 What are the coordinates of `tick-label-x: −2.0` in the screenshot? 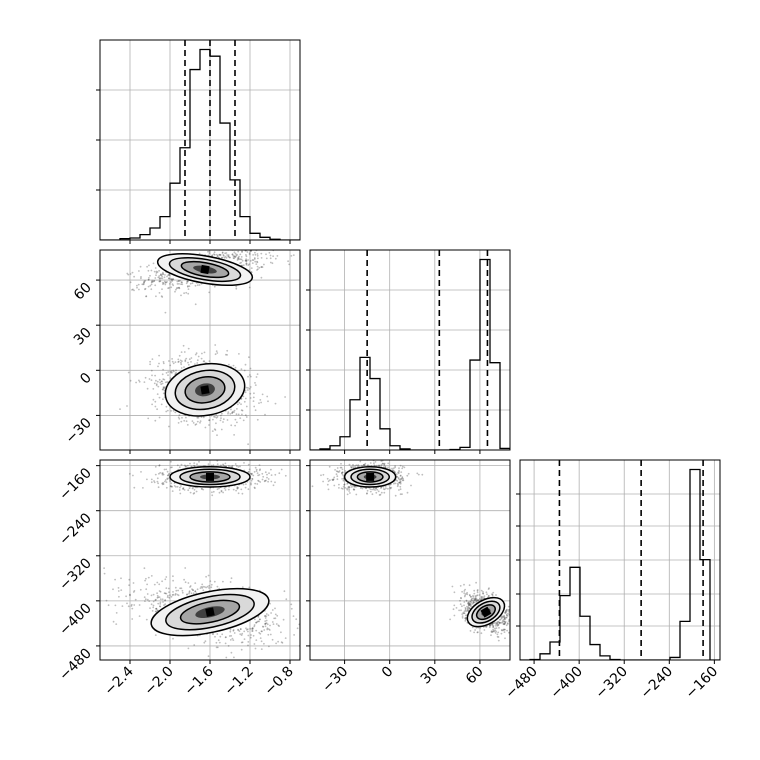 It's located at (158, 681).